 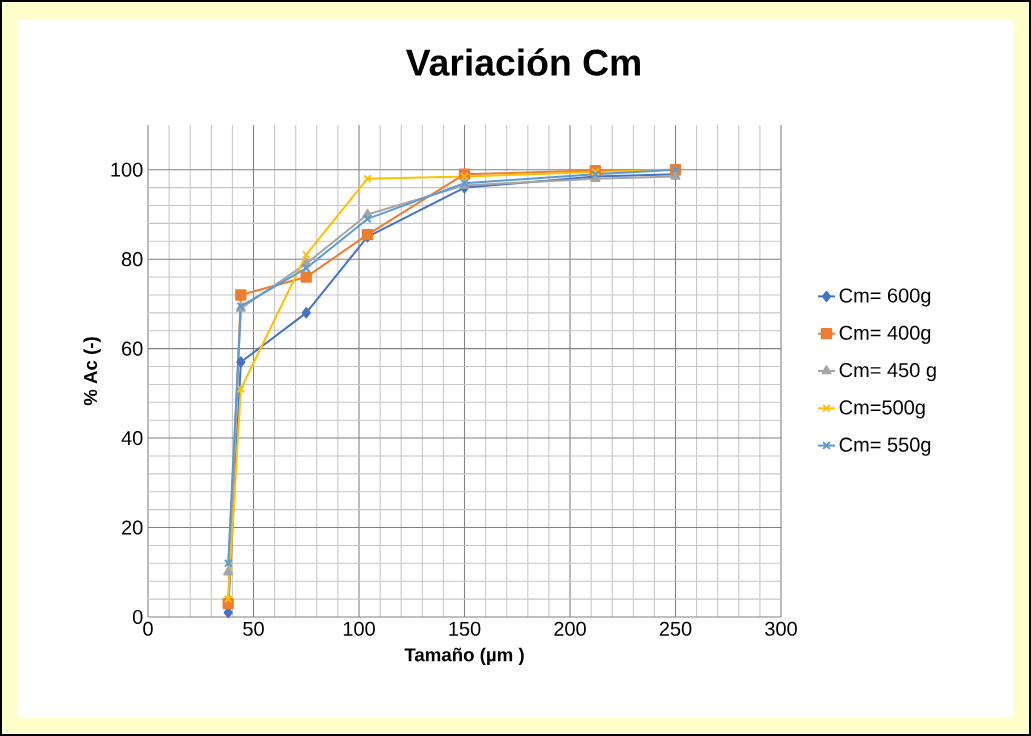 I want to click on legend-label: Cm= 600g, so click(x=885, y=297).